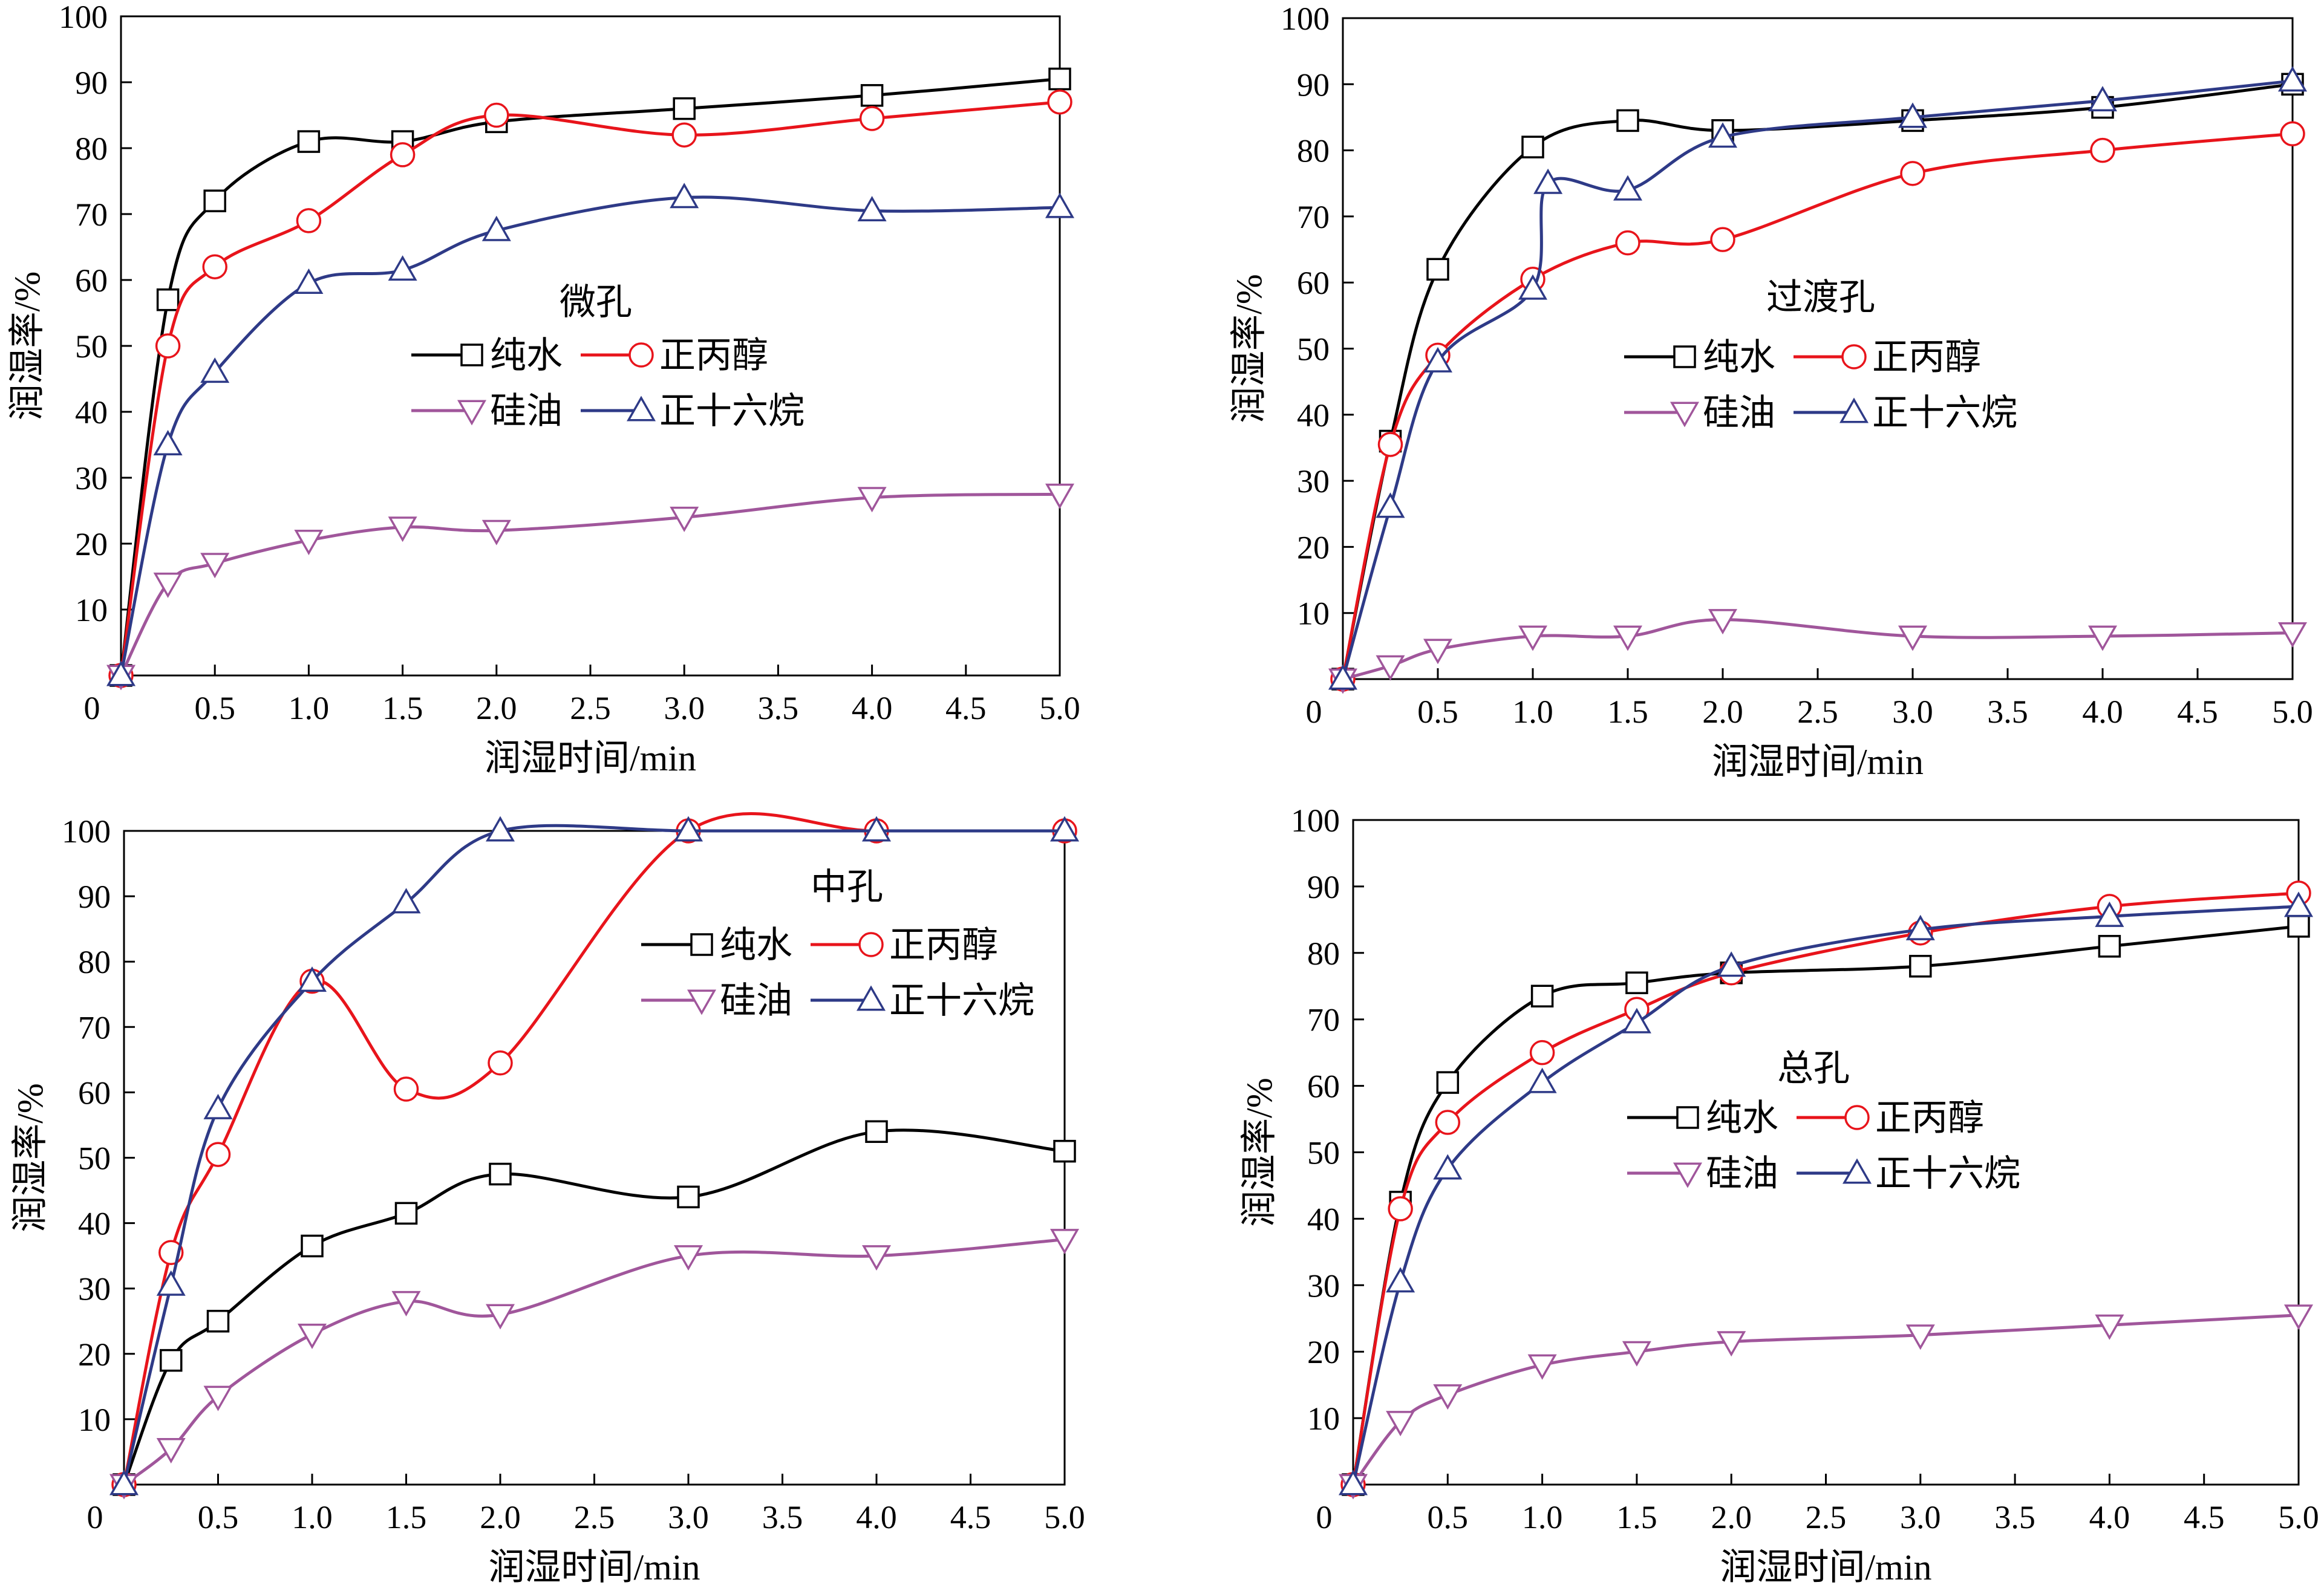  Describe the element at coordinates (1323, 1087) in the screenshot. I see `y-tick-label: 60` at that location.